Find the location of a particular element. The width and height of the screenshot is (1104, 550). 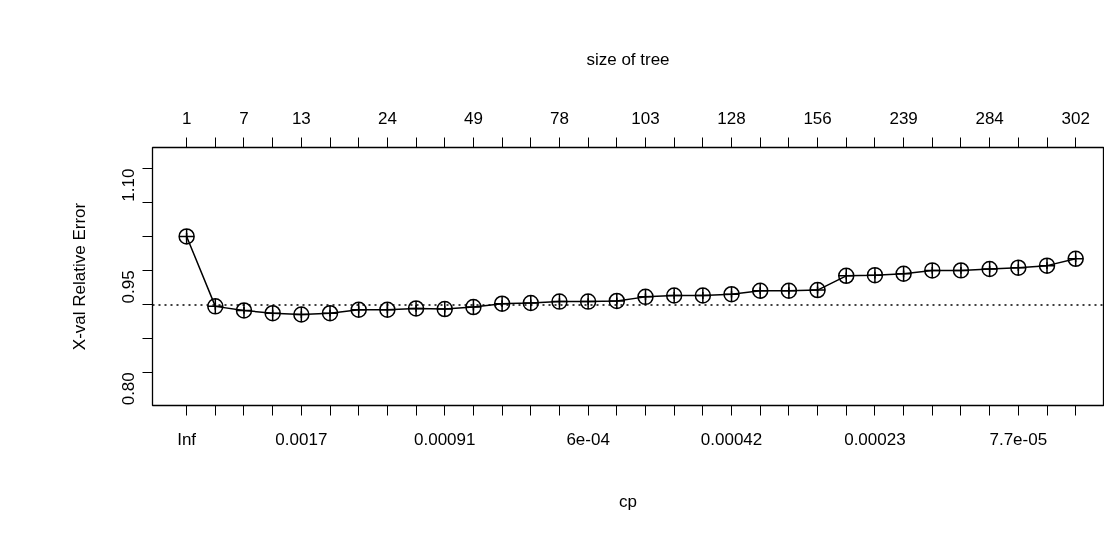

y-tick-label: 0.80 is located at coordinates (129, 389).